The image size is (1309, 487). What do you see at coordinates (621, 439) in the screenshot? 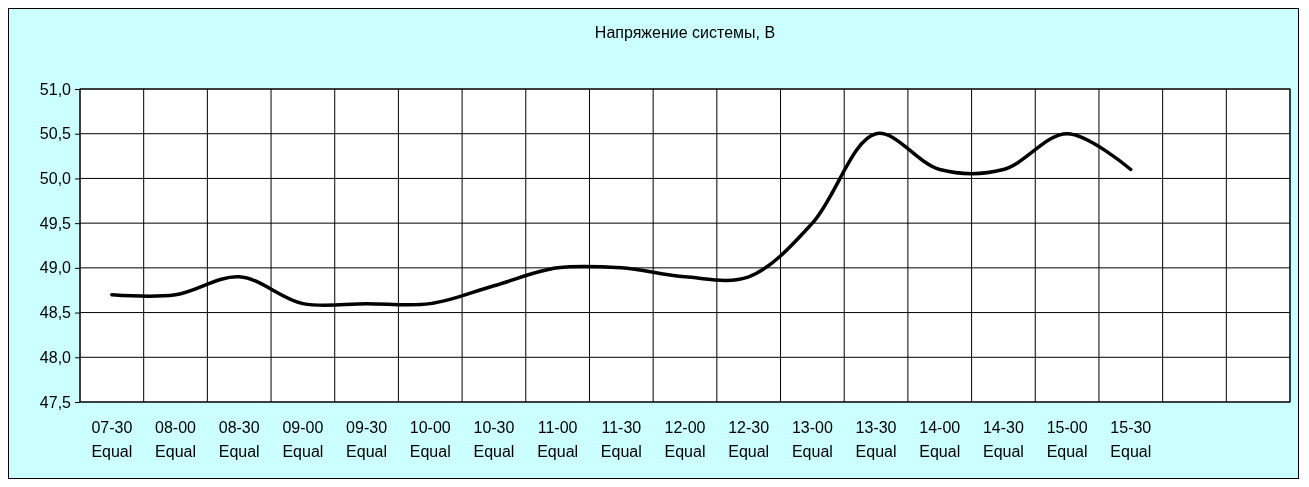
I see `x-tick-label: 11-30 Equal` at bounding box center [621, 439].